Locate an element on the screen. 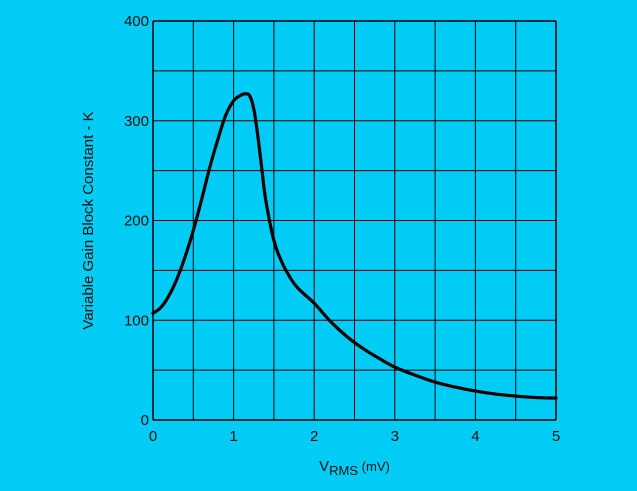  x-axis-title-main: V is located at coordinates (324, 466).